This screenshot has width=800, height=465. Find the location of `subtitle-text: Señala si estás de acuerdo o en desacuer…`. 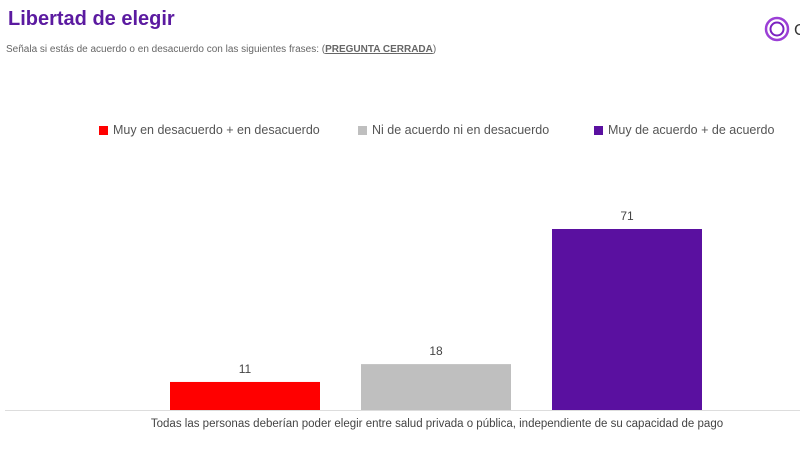

subtitle-text: Señala si estás de acuerdo o en desacuer… is located at coordinates (166, 49).